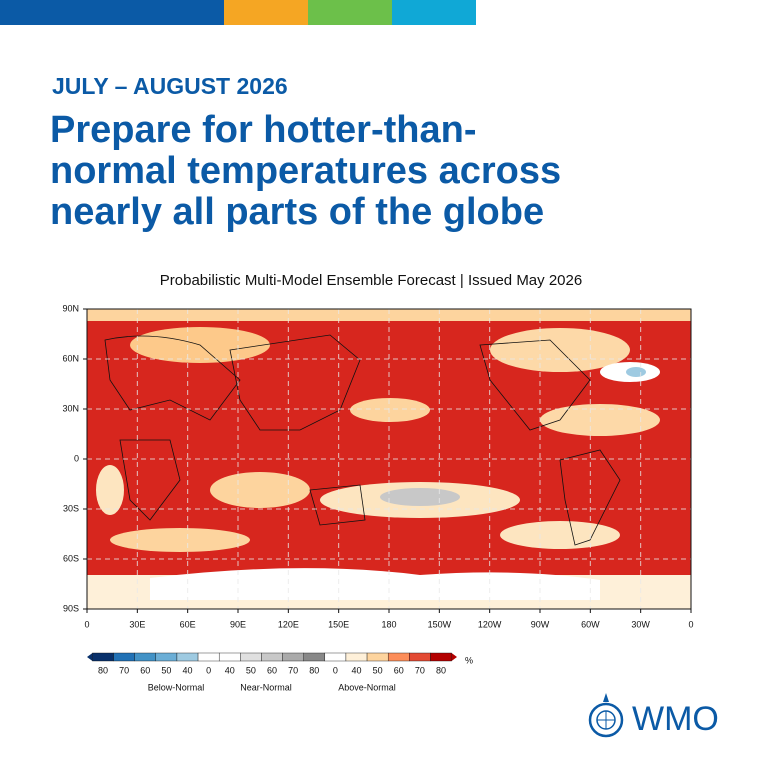 The image size is (768, 768). I want to click on wmo-emblem, so click(606, 715).